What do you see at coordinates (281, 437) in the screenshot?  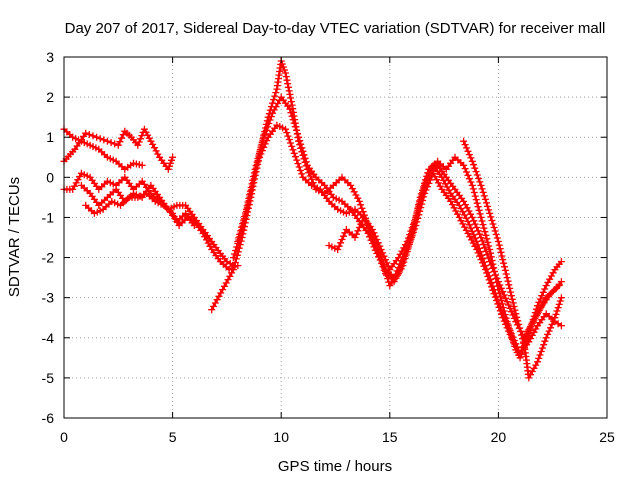 I see `x-tick-label: 10` at bounding box center [281, 437].